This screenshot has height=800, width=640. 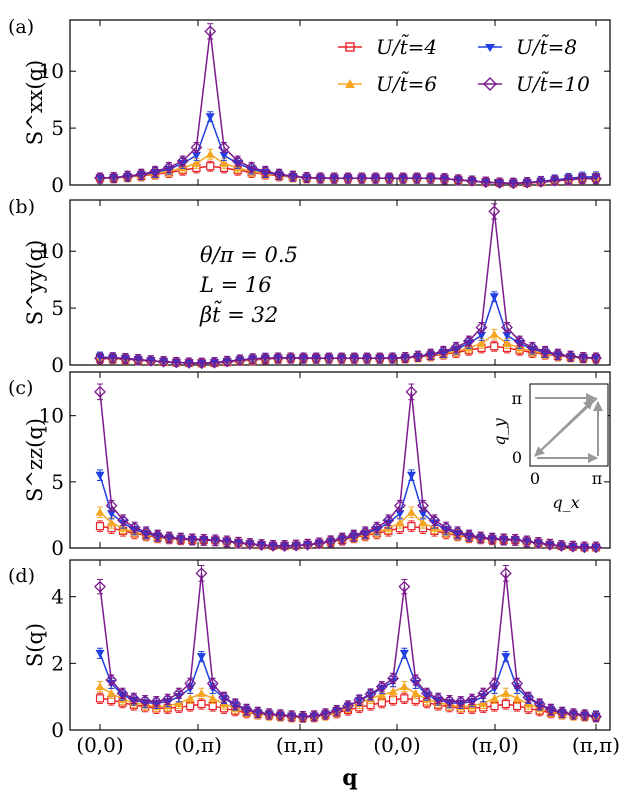 What do you see at coordinates (21, 207) in the screenshot?
I see `panel-label: (b)` at bounding box center [21, 207].